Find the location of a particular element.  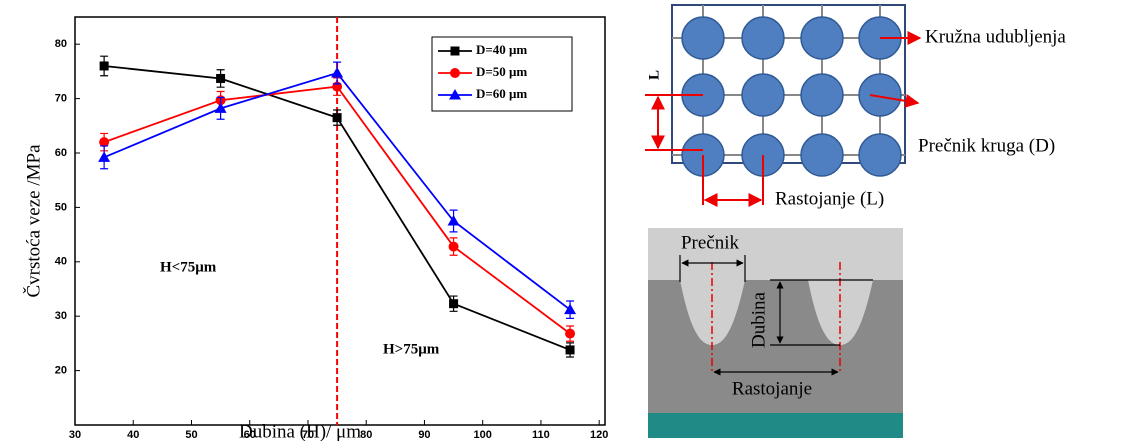

y-tick-label: 40 is located at coordinates (61, 262).